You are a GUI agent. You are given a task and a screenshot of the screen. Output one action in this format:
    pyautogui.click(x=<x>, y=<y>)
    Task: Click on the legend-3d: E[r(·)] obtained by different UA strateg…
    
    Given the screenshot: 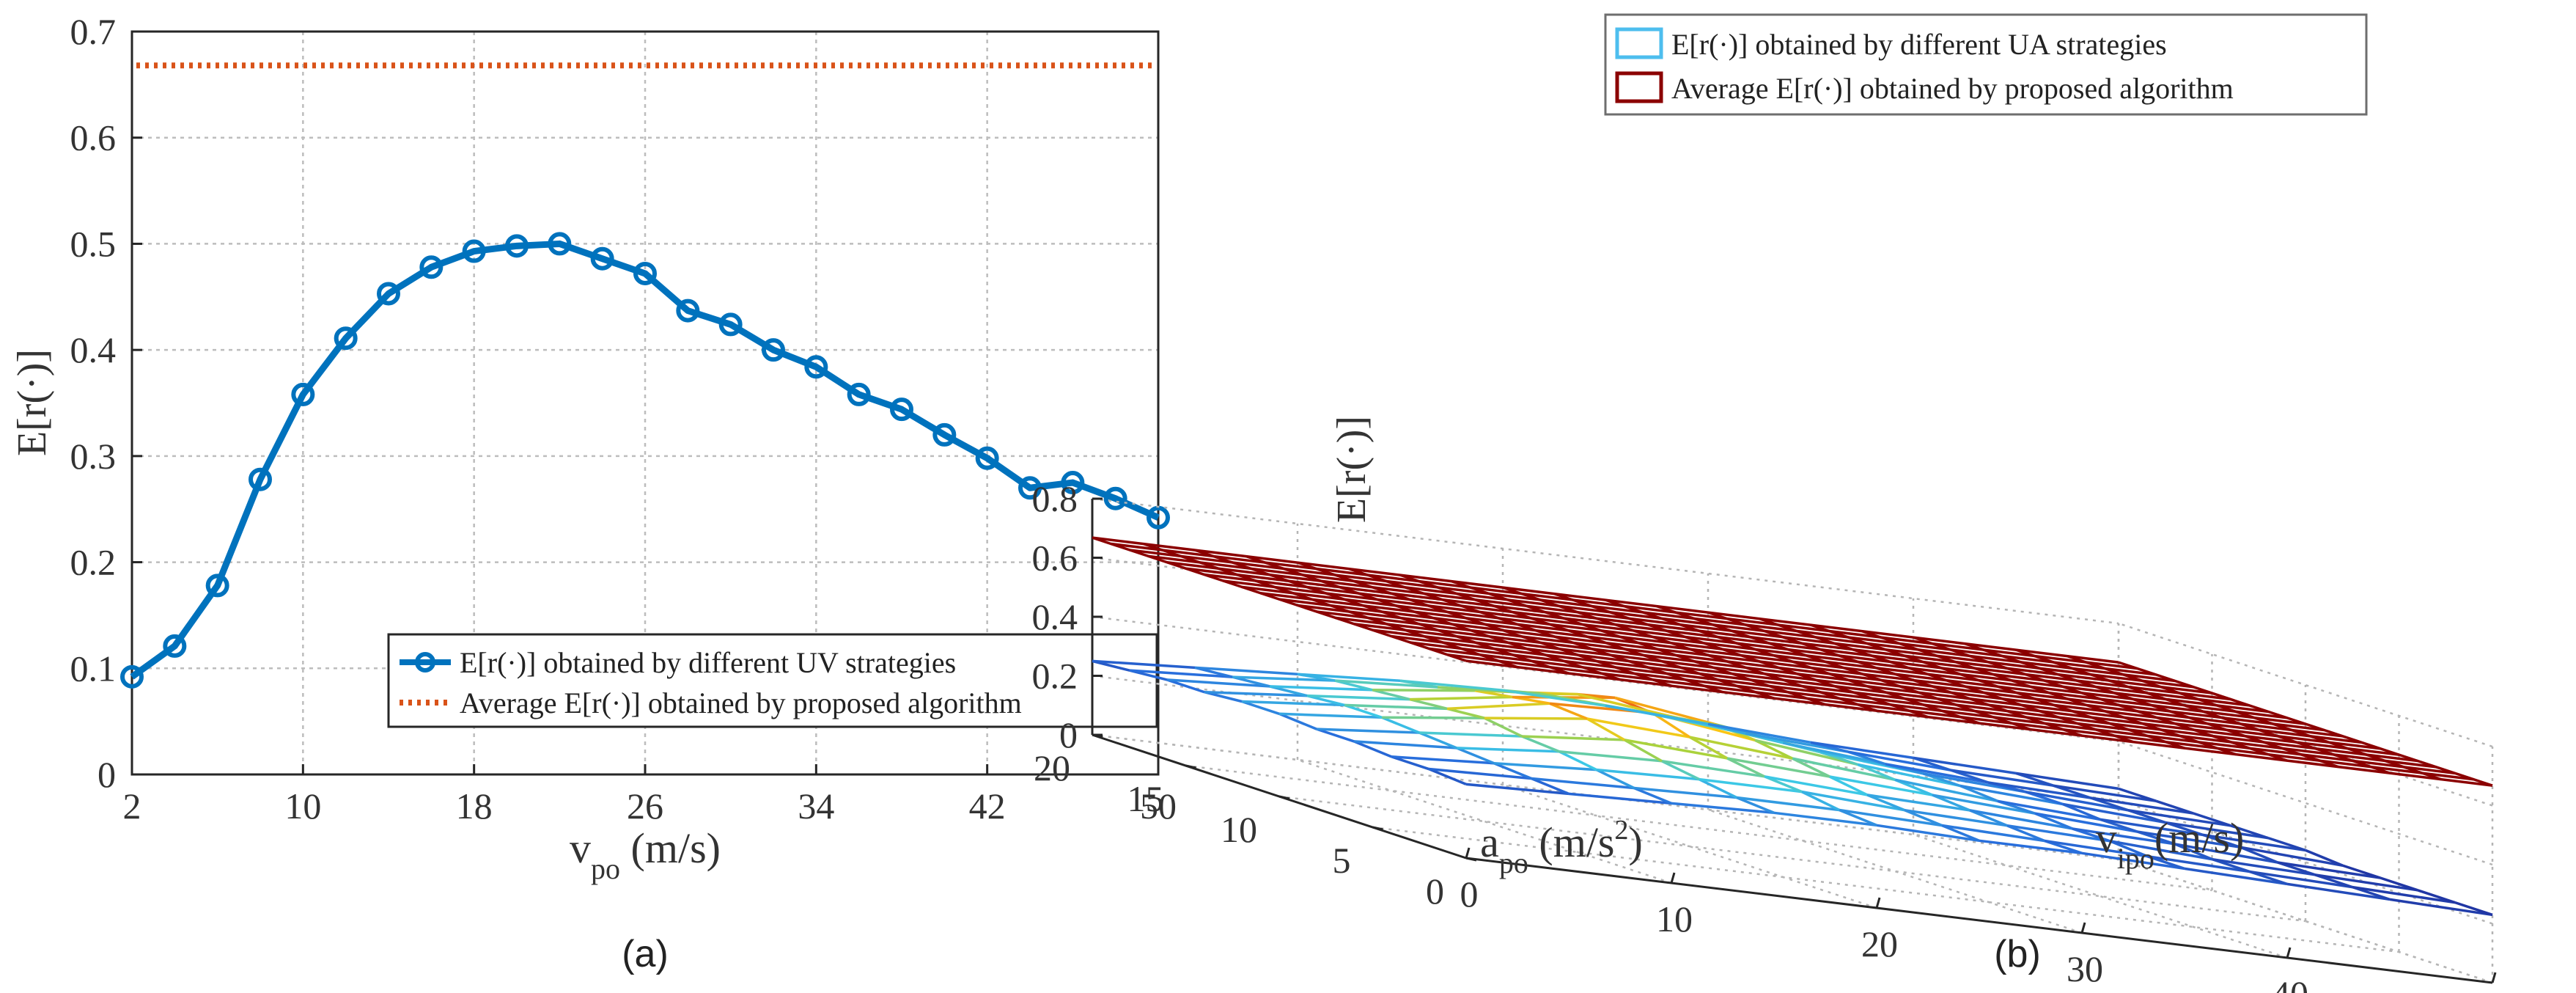 What is the action you would take?
    pyautogui.click(x=1986, y=64)
    